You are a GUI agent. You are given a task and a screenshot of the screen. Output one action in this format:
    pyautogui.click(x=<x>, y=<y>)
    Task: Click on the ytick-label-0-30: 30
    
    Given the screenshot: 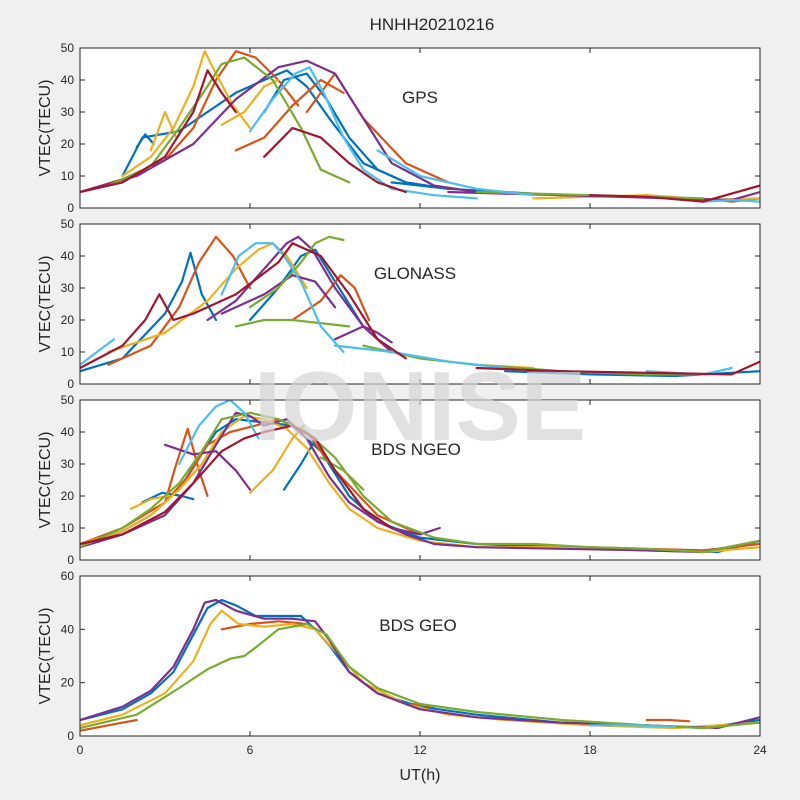 What is the action you would take?
    pyautogui.click(x=68, y=112)
    